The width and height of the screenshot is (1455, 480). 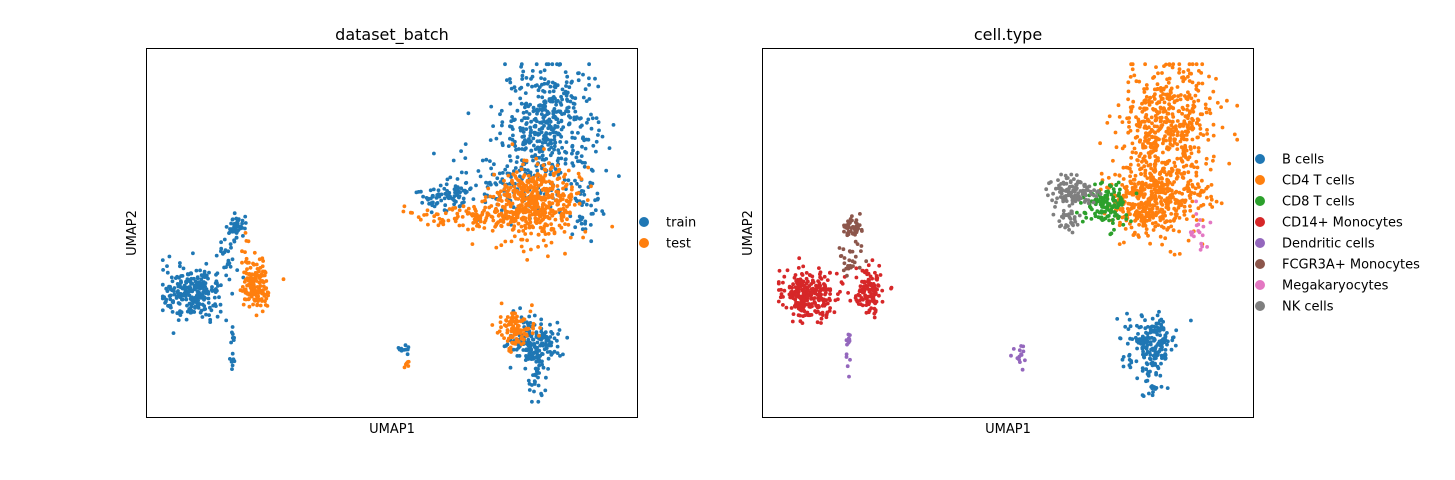 I want to click on x-axis-label: UMAP1, so click(x=1008, y=429).